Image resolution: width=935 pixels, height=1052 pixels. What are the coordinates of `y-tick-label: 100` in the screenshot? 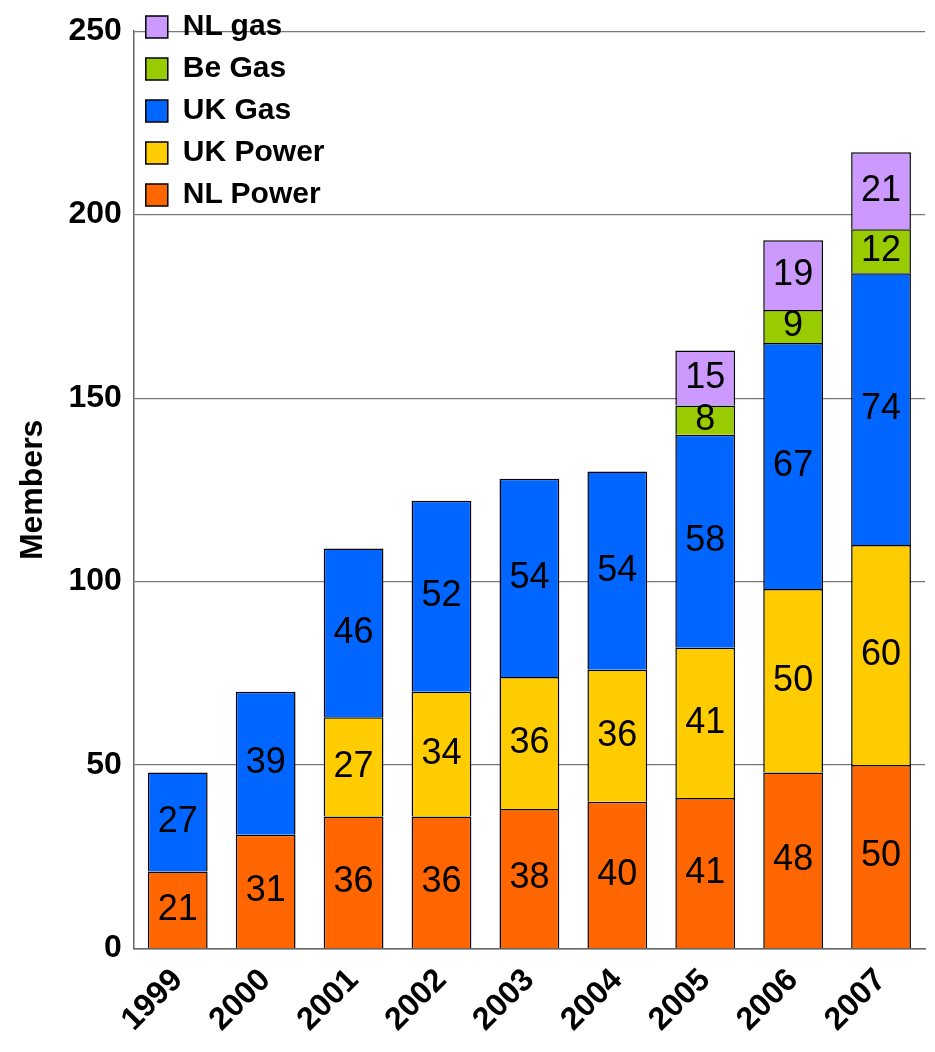 It's located at (95, 579).